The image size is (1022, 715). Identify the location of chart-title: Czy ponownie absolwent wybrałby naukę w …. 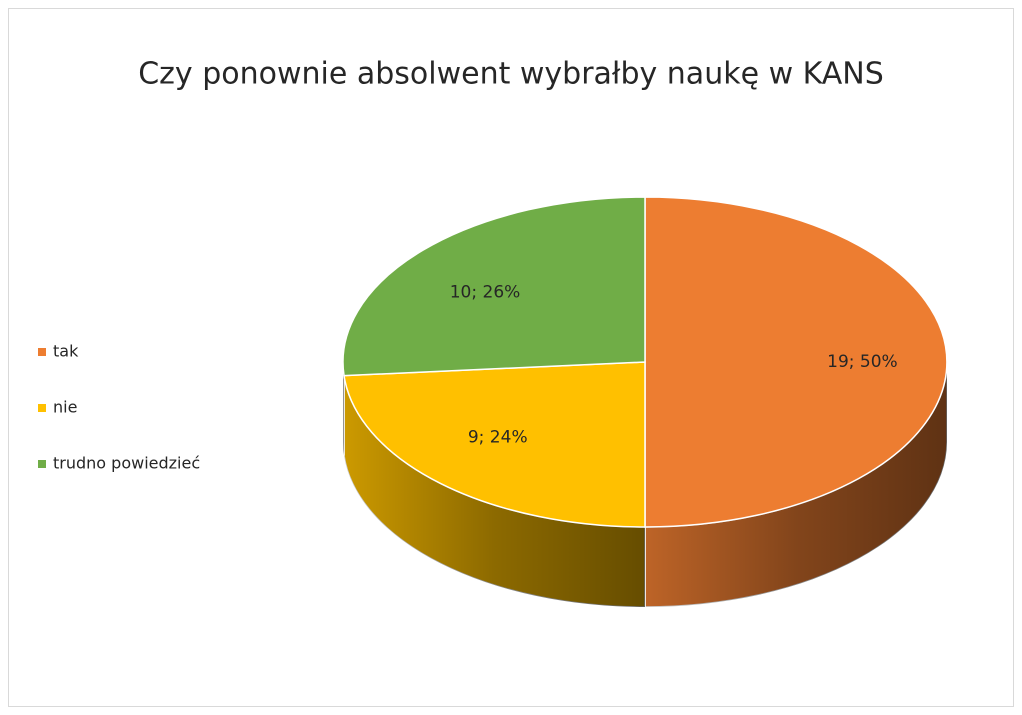
(511, 74).